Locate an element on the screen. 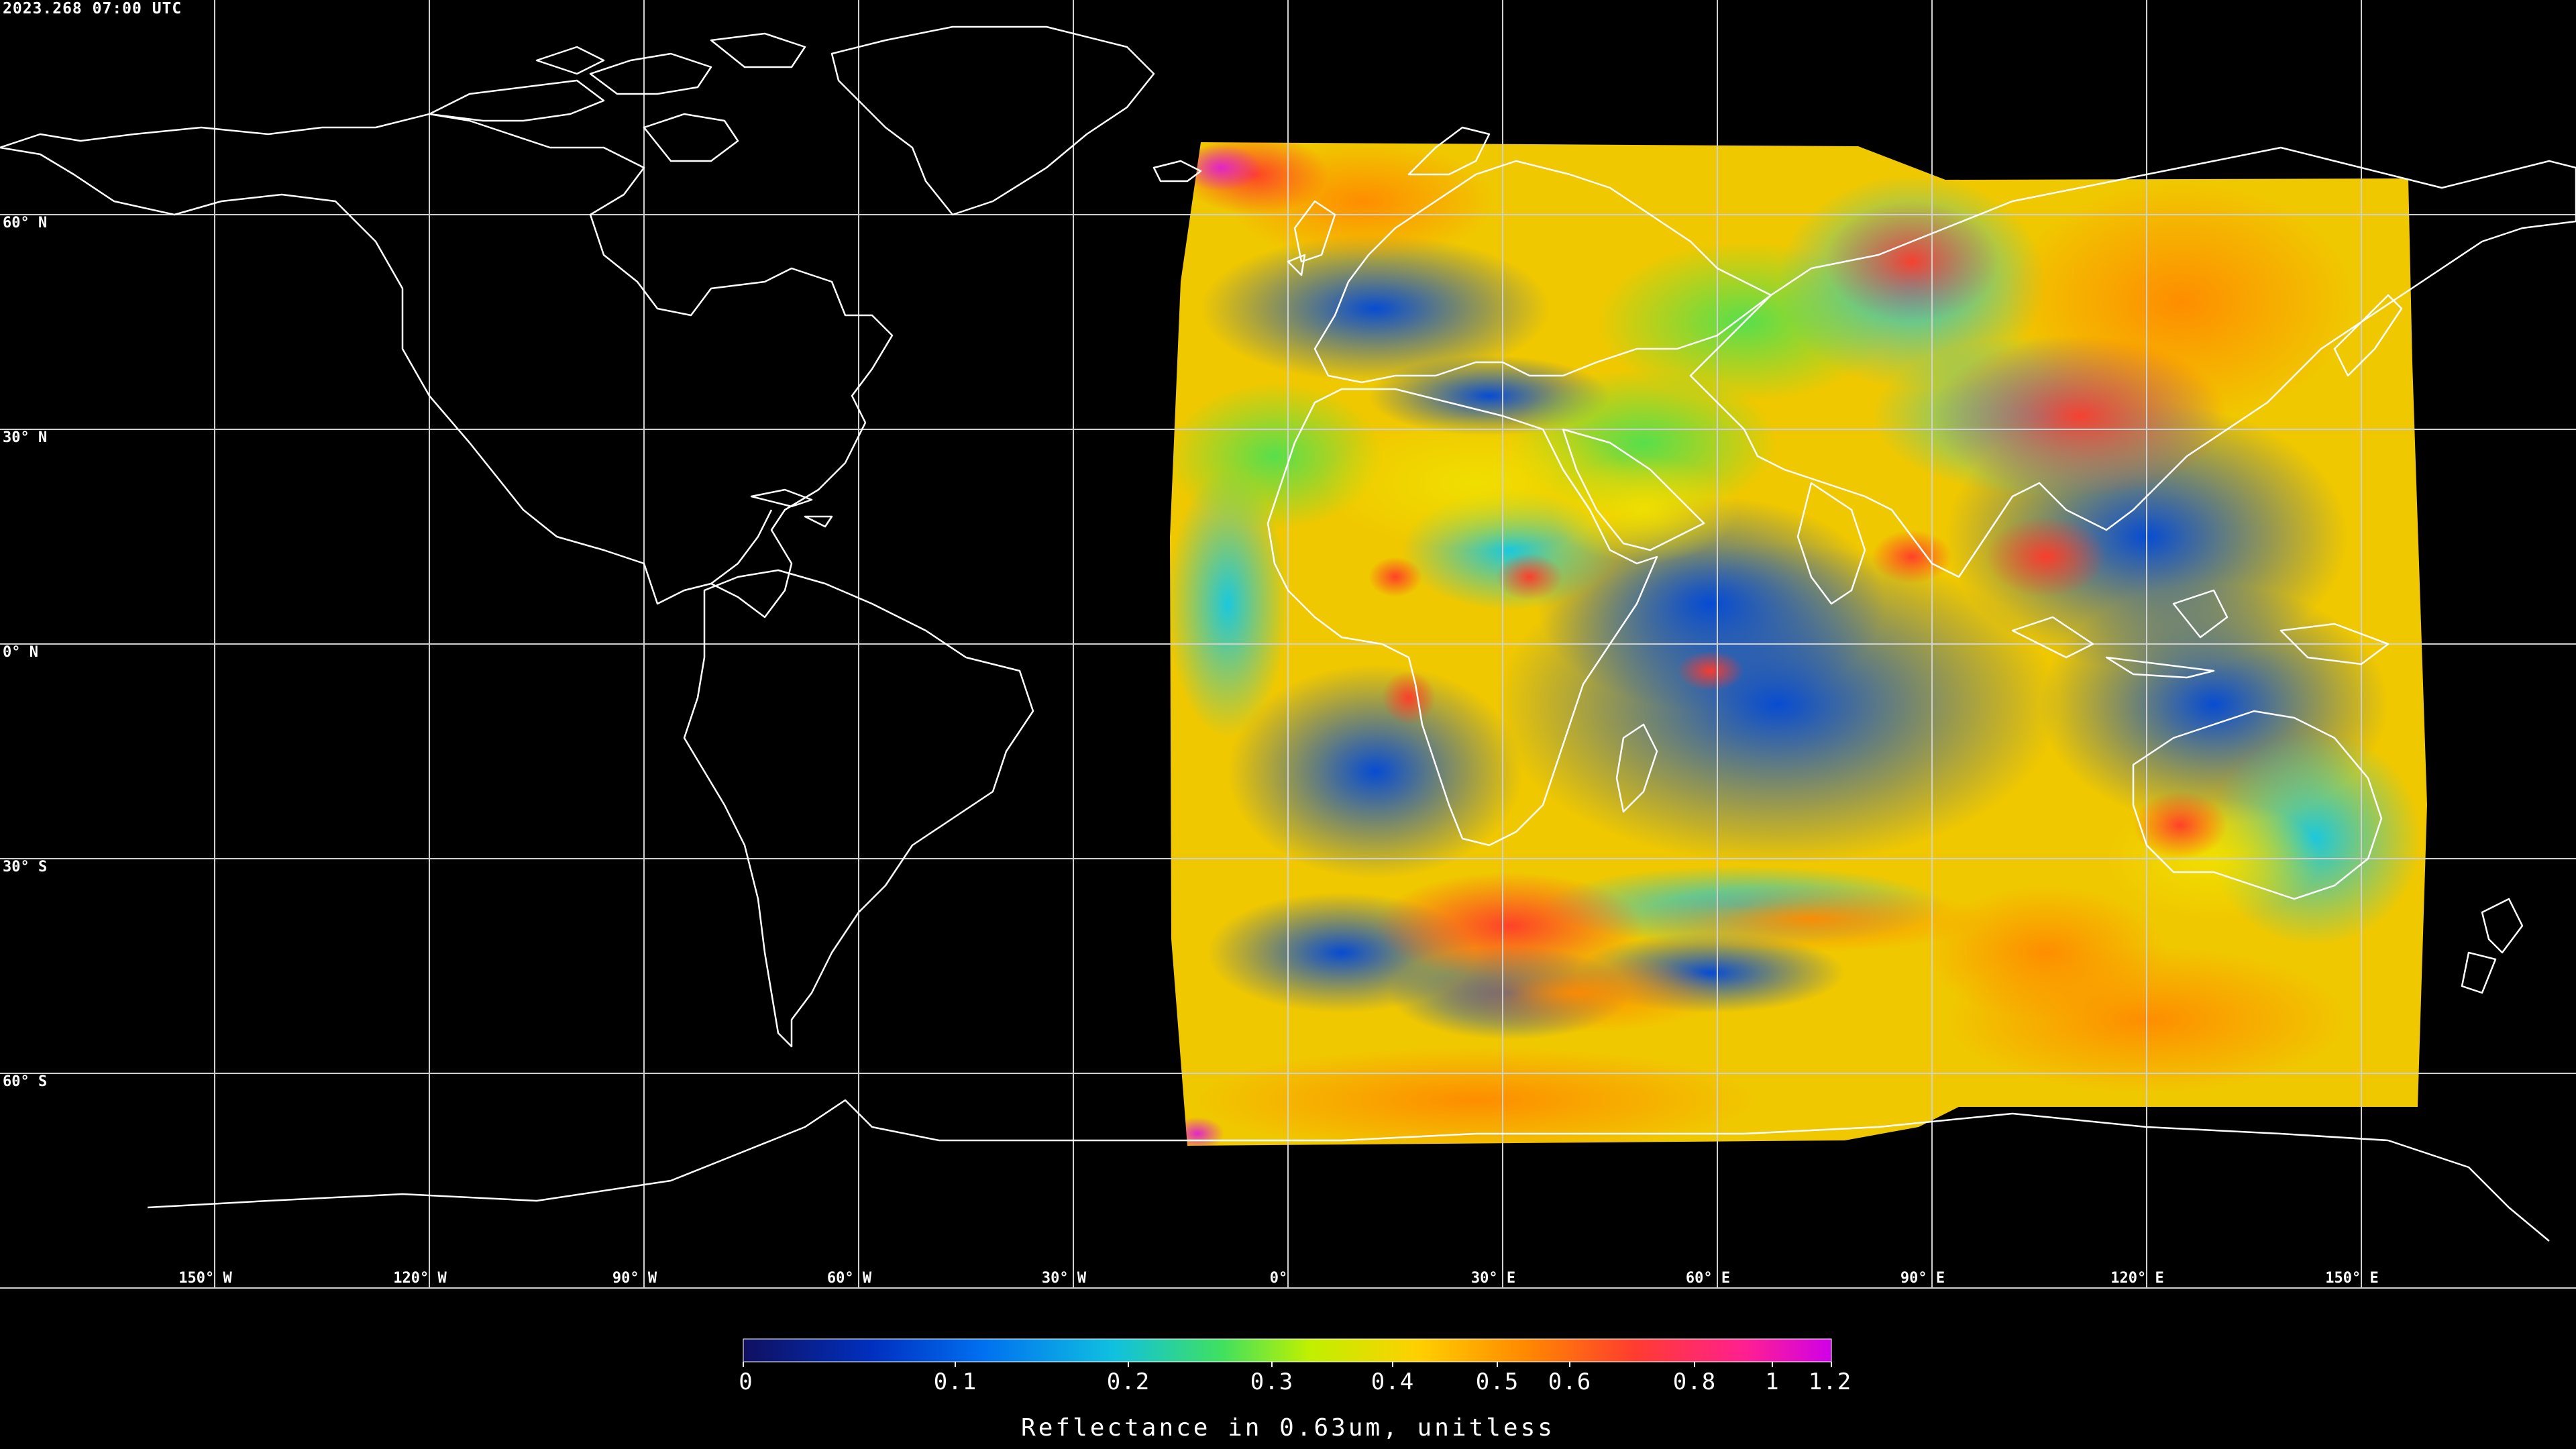  lat-label-60n: 60° N is located at coordinates (25, 223).